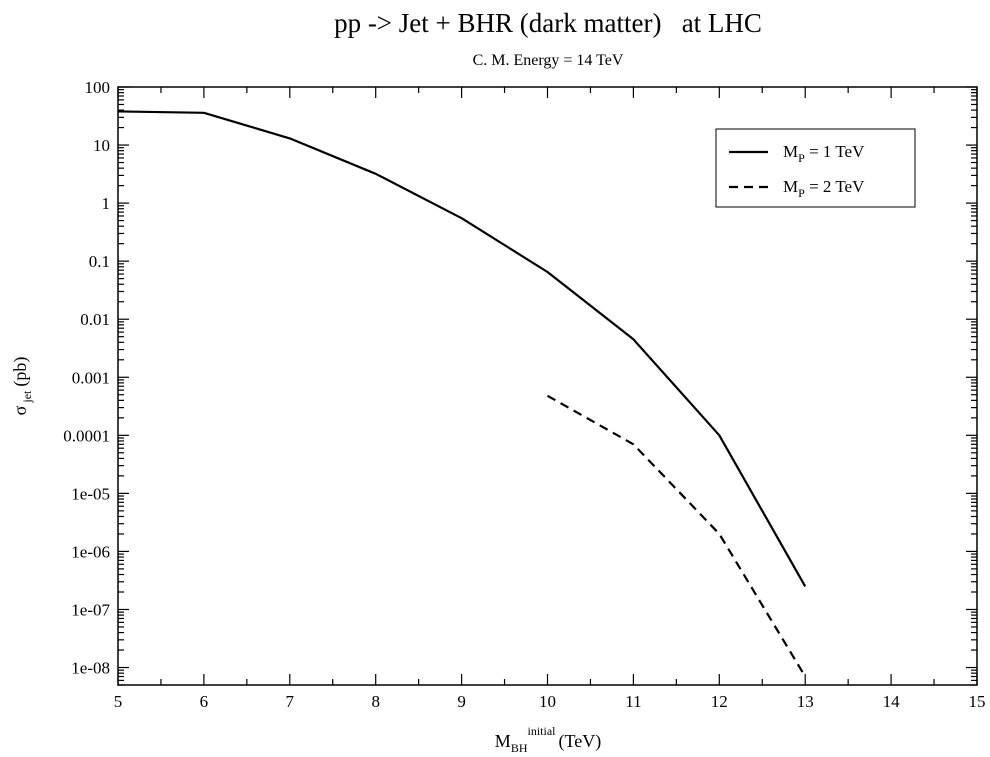  Describe the element at coordinates (824, 188) in the screenshot. I see `legend-label-mp2: MP = 2 TeV` at that location.